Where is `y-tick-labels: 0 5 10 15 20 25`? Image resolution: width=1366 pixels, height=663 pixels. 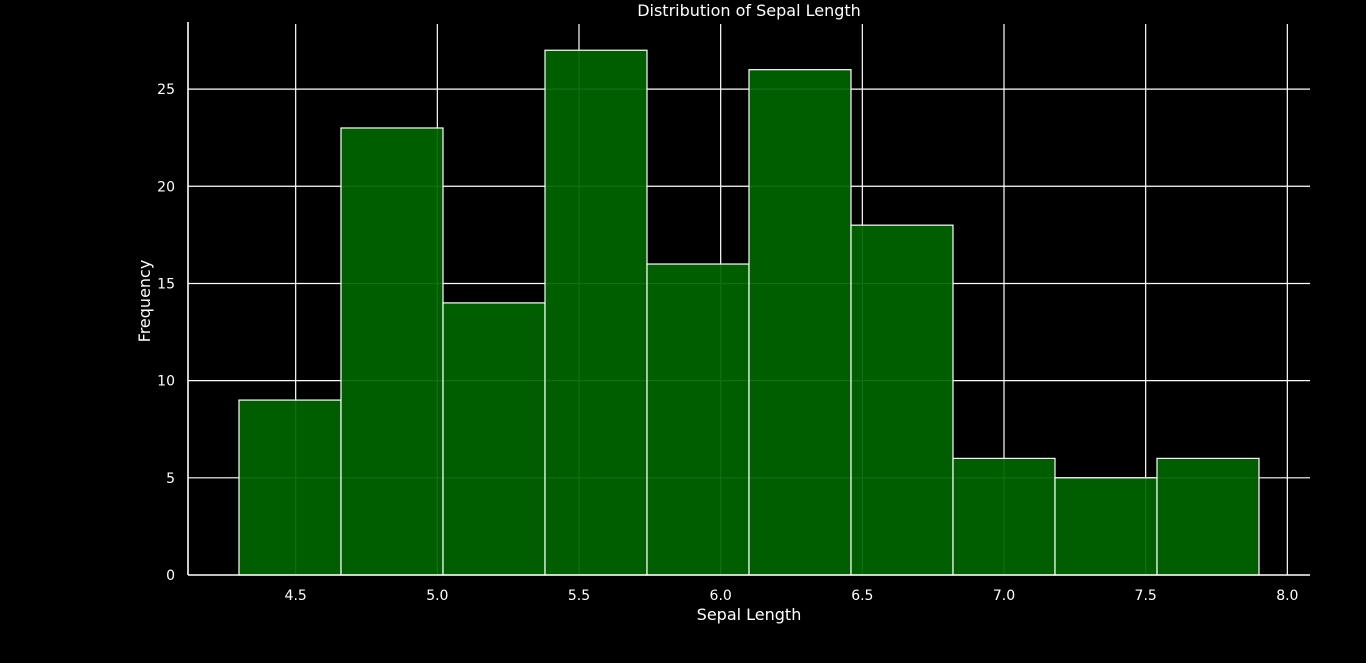 y-tick-labels: 0 5 10 15 20 25 is located at coordinates (166, 333).